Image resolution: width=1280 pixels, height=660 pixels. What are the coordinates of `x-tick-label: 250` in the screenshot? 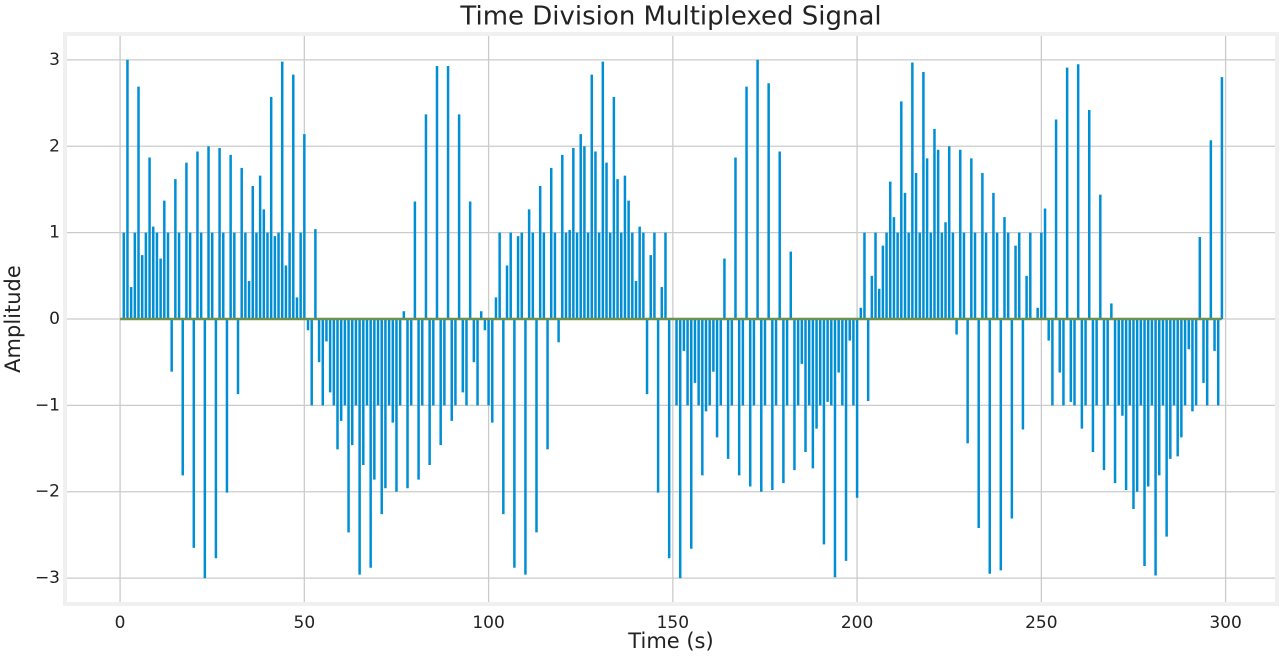 It's located at (1041, 623).